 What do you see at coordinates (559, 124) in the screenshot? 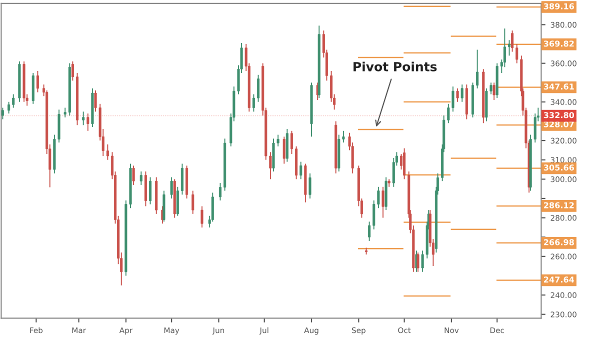
I see `data-label: 328.07` at bounding box center [559, 124].